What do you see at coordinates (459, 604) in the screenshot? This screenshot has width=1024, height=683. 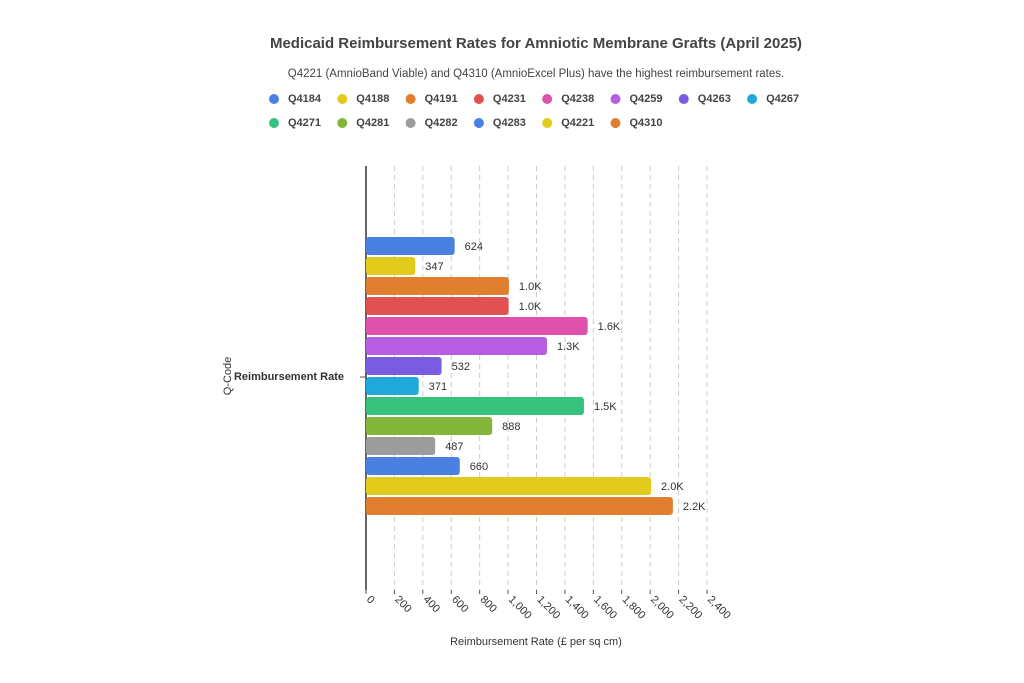 I see `x-tick-label: 600` at bounding box center [459, 604].